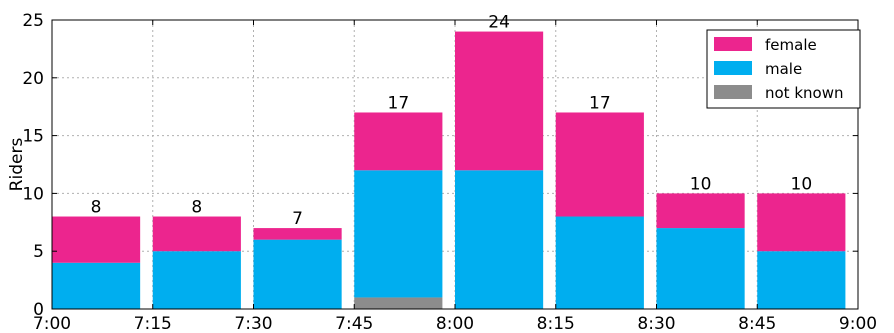 The width and height of the screenshot is (894, 333). I want to click on x-tick-label: 9:00, so click(858, 323).